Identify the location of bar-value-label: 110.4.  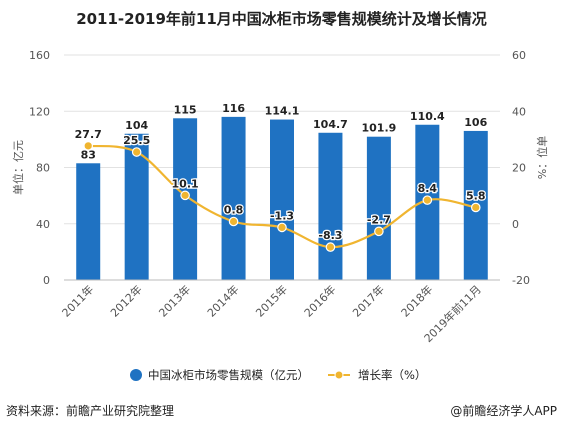
(427, 116).